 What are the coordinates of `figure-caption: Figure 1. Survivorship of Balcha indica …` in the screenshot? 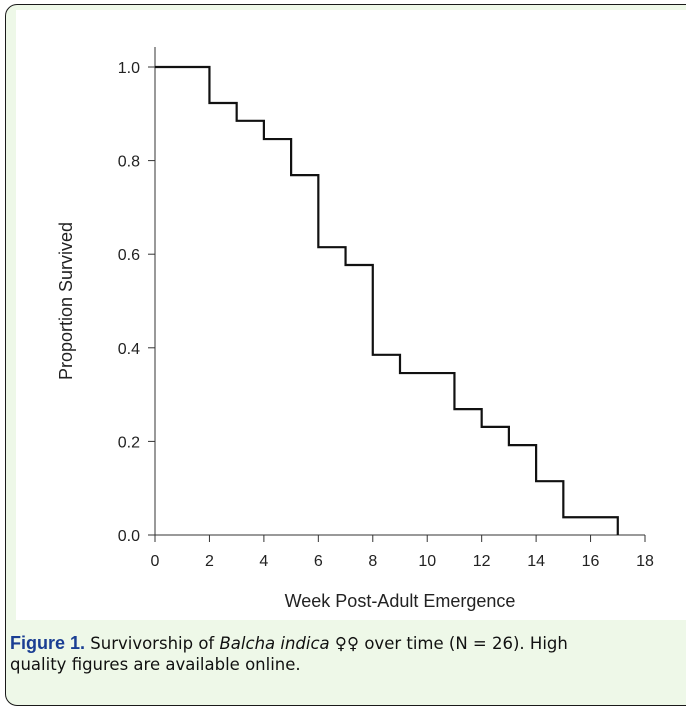 It's located at (348, 654).